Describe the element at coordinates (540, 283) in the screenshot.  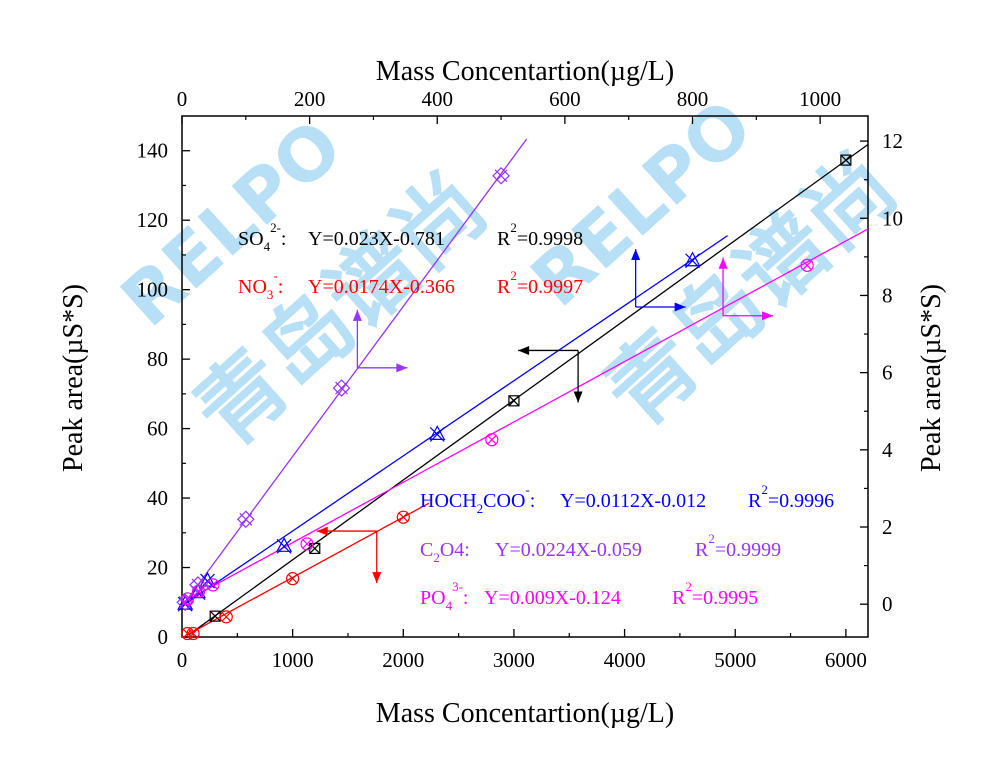
I see `r-squared: R2​=0.9997` at that location.